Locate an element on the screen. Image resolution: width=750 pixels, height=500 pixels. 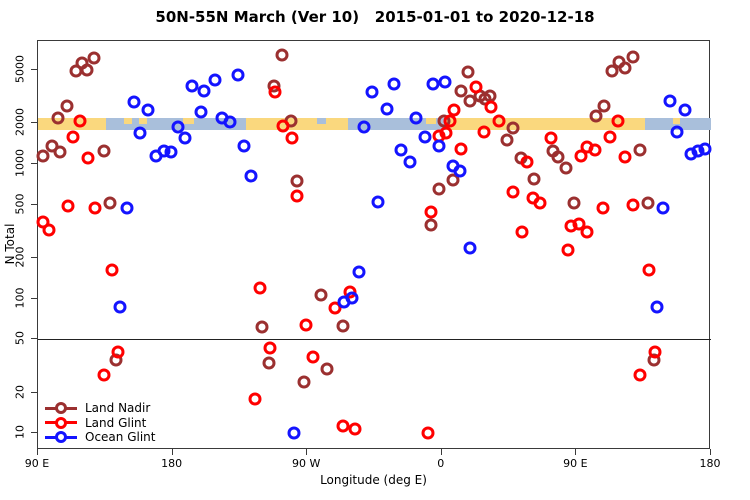
surface-band-fleck-land is located at coordinates (142, 121).